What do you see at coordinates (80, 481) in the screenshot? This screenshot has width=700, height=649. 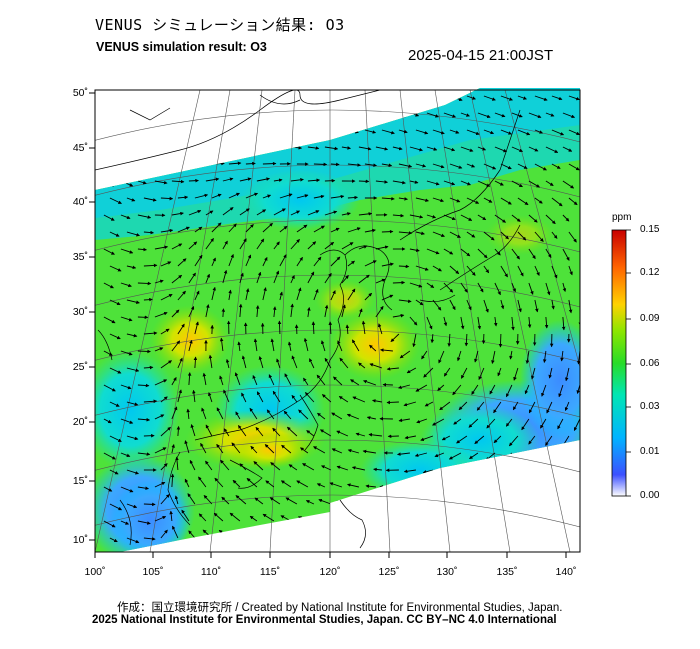 I see `lat-label-15: 15˚` at bounding box center [80, 481].